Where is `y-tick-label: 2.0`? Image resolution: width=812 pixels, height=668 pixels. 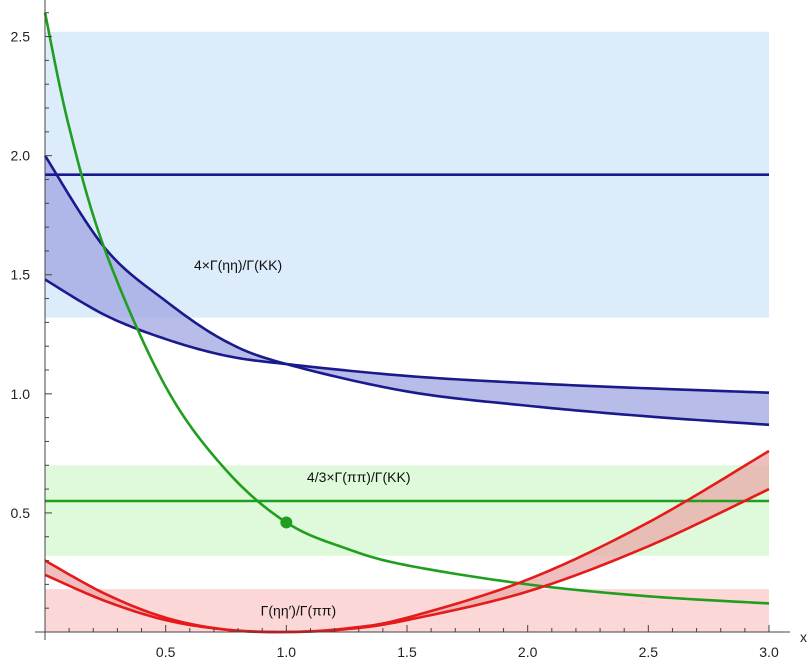
y-tick-label: 2.0 is located at coordinates (21, 156).